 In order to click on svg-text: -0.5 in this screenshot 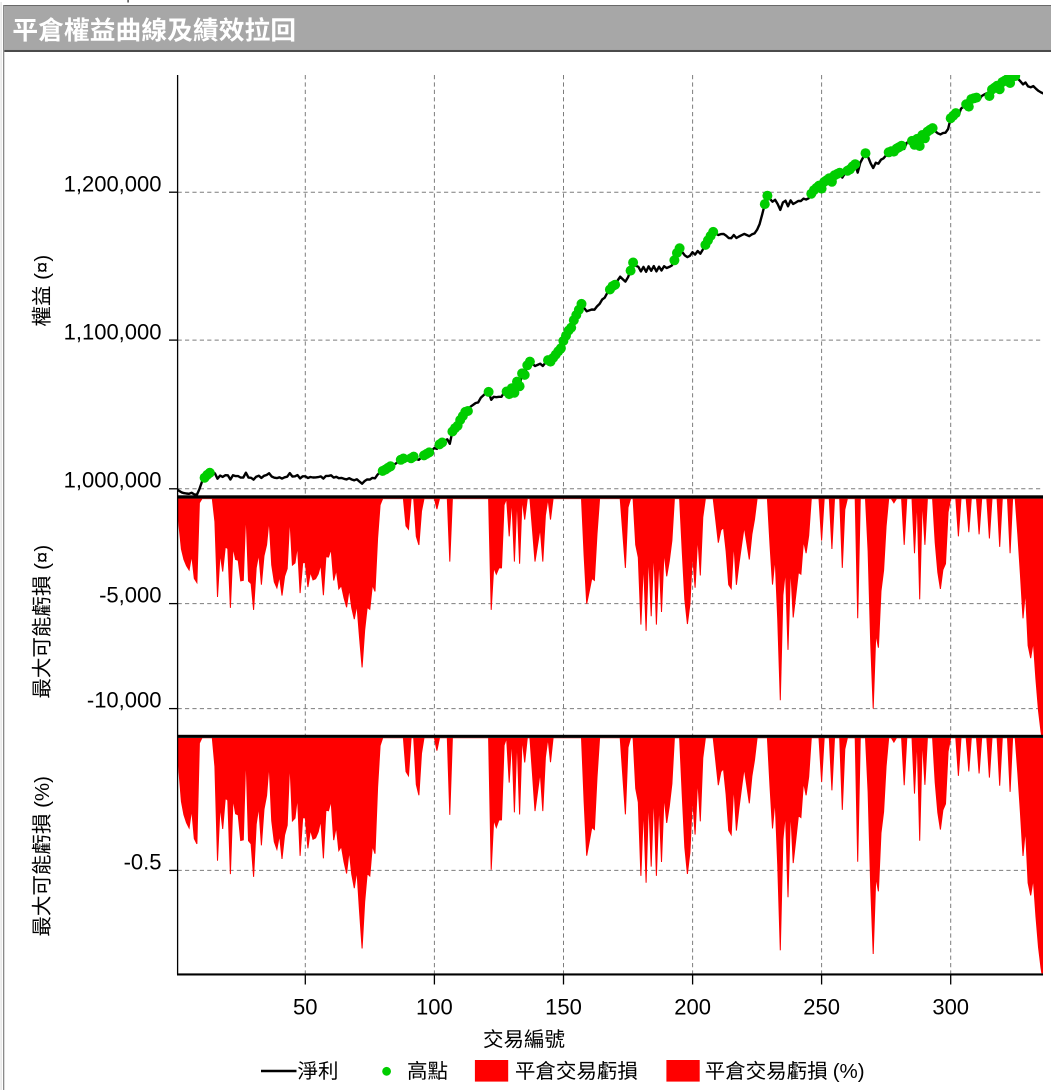, I will do `click(143, 862)`.